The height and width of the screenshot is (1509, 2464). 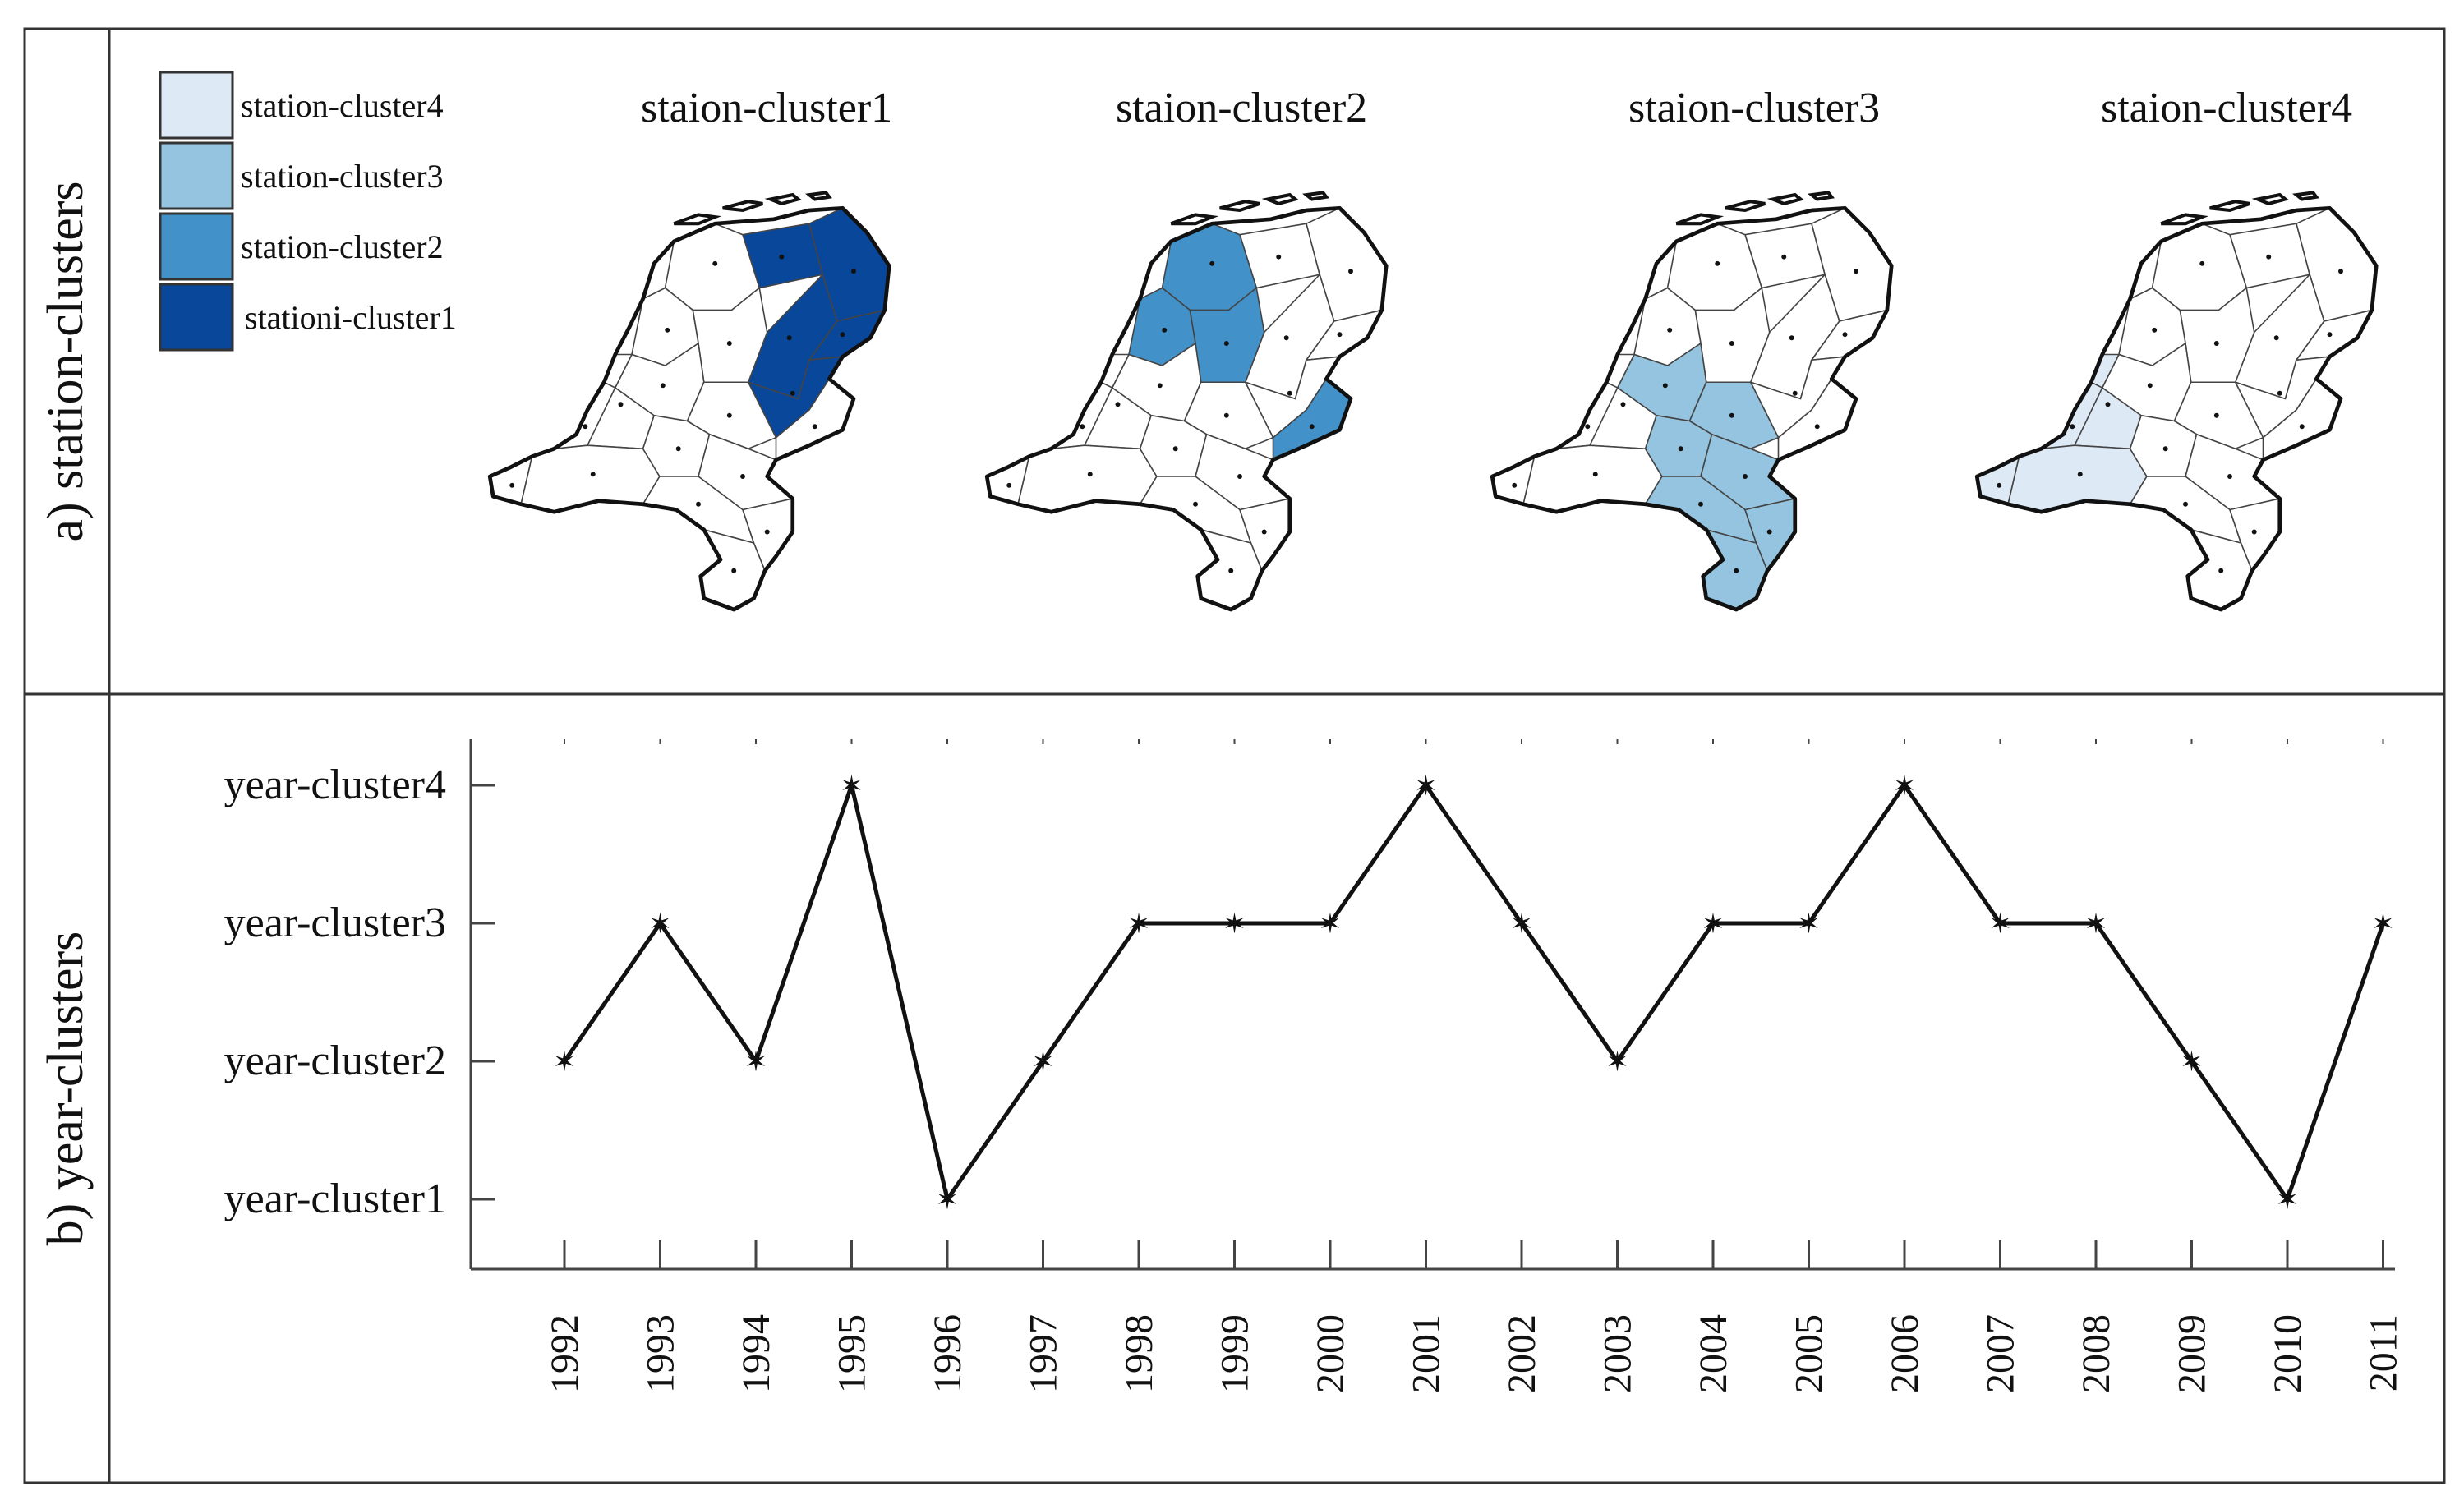 I want to click on legend-item: station-cluster4, so click(x=301, y=106).